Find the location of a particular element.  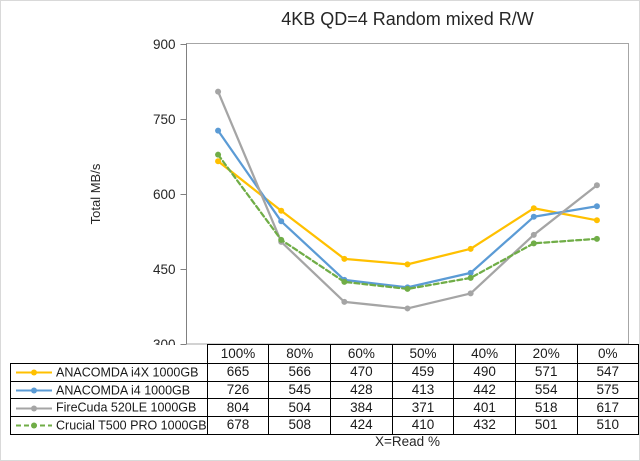

value-cell: 401 is located at coordinates (484, 408).